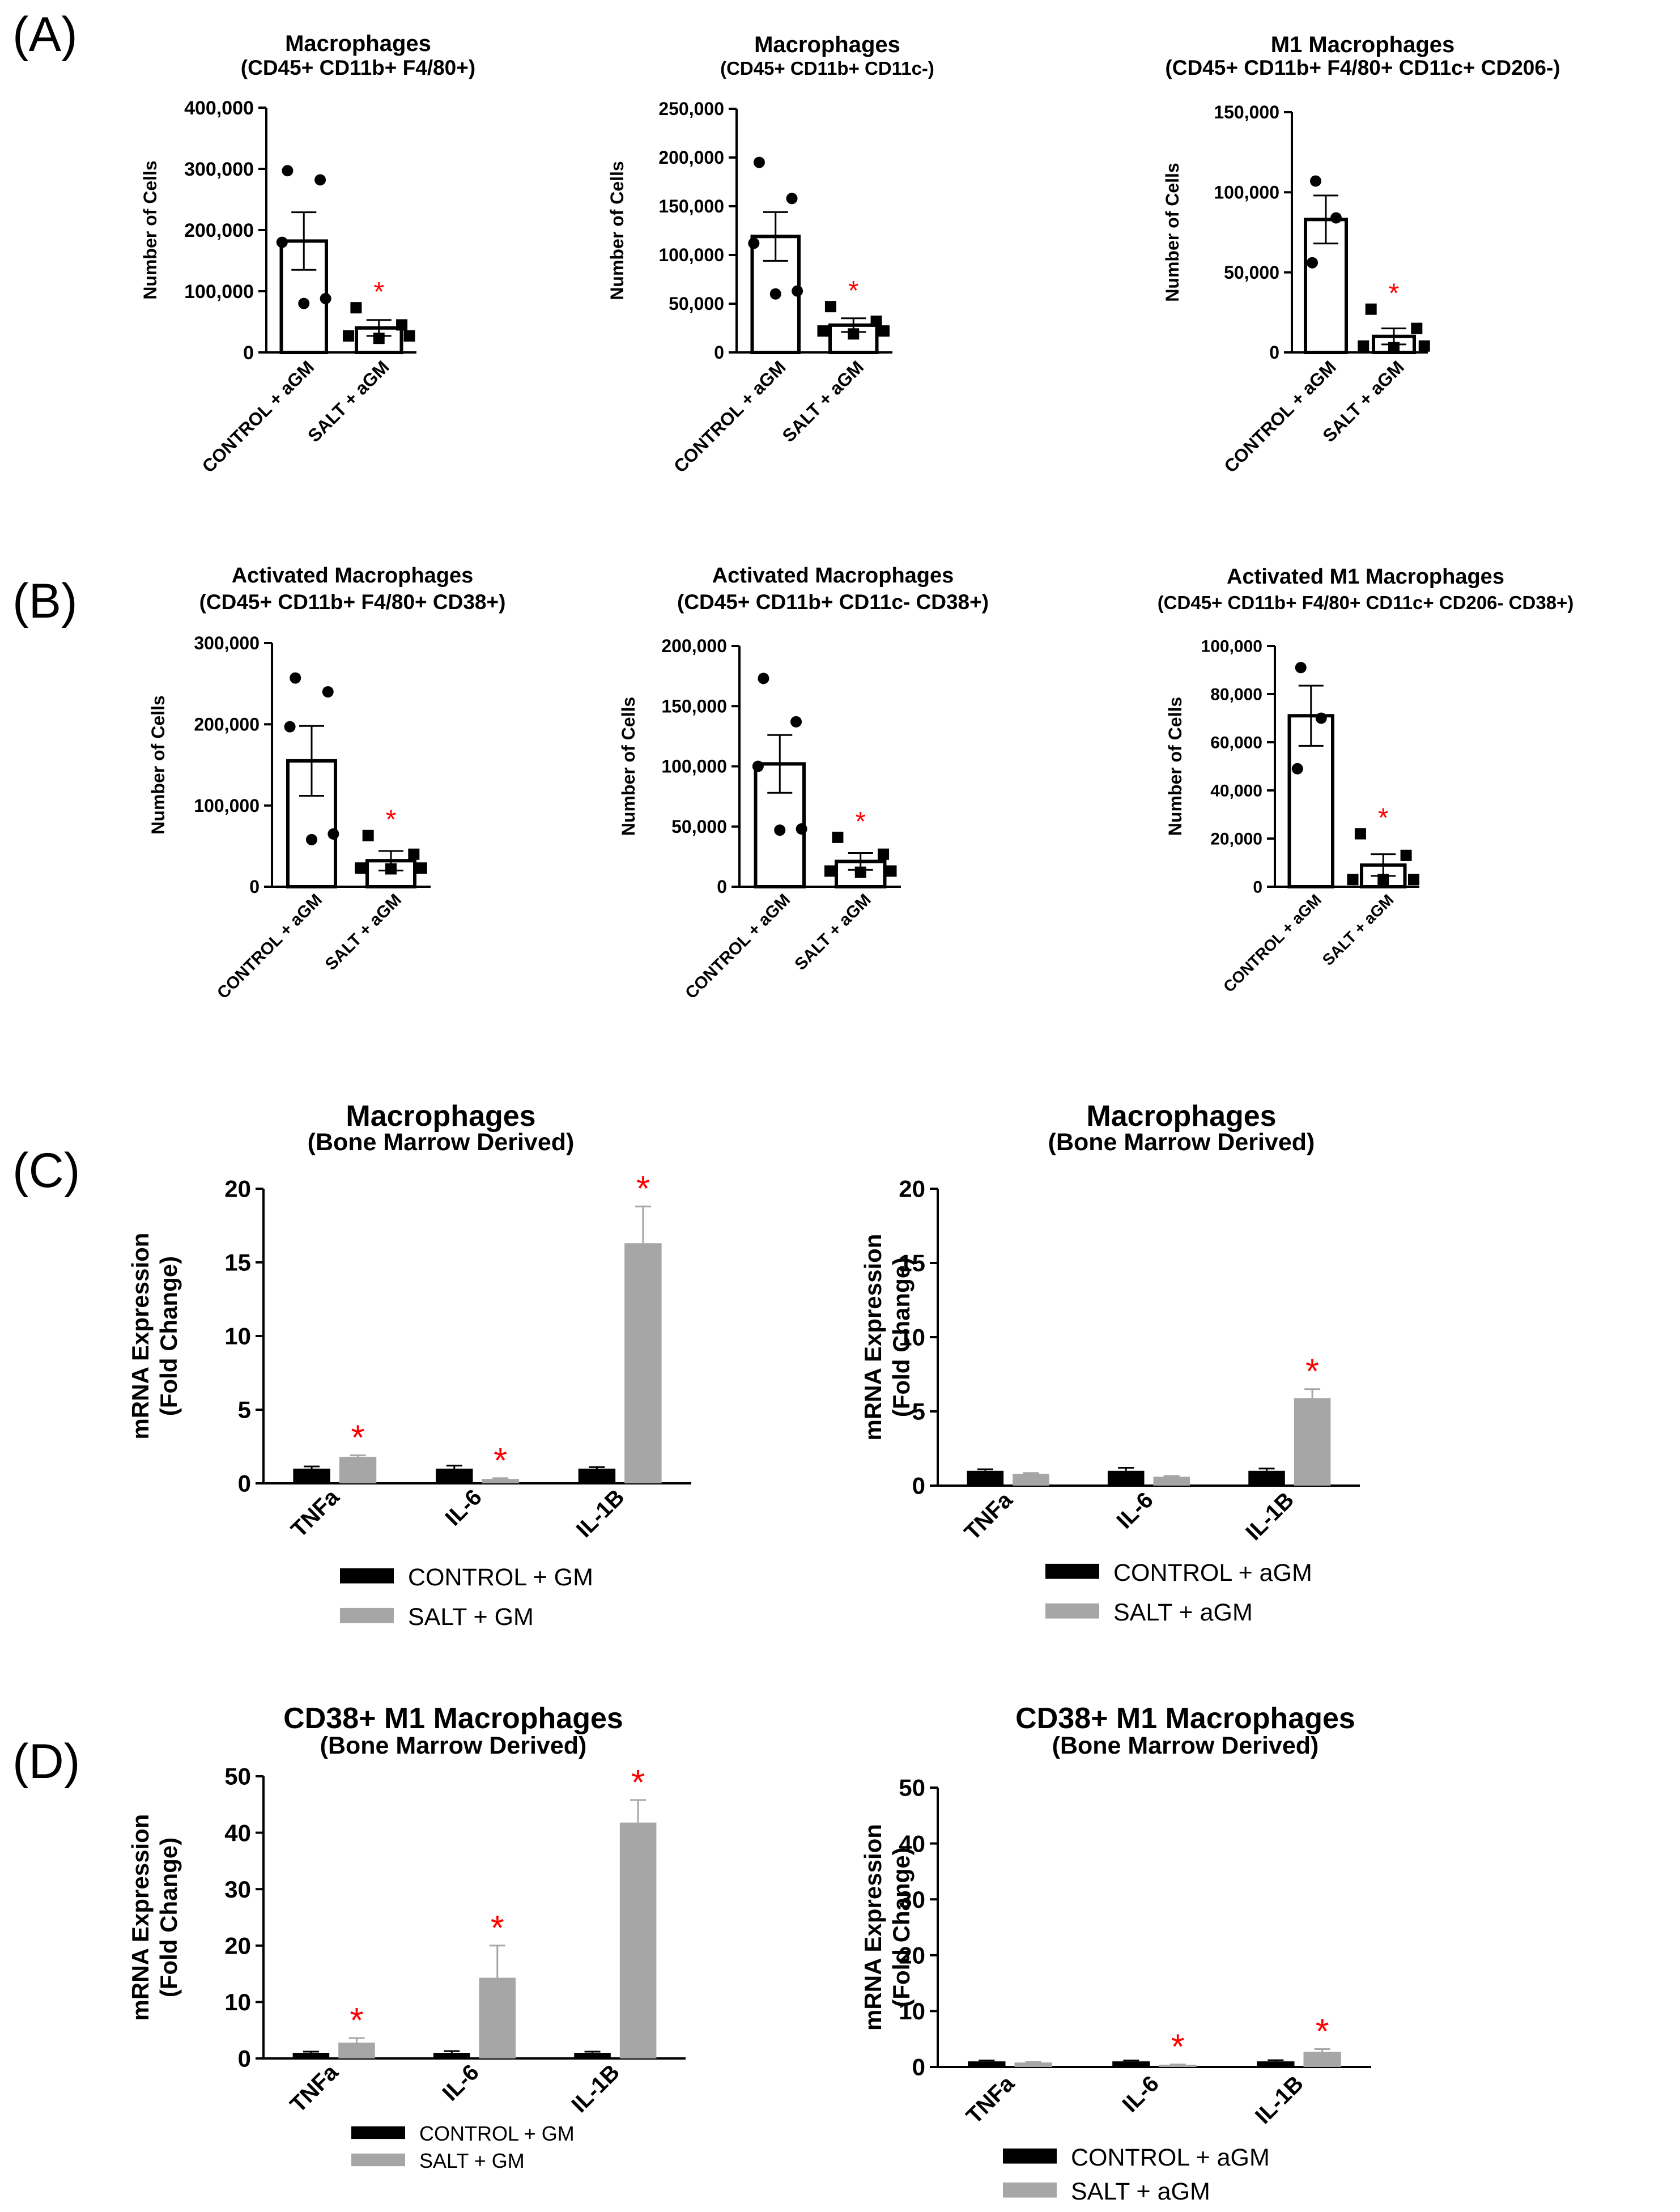  What do you see at coordinates (1236, 695) in the screenshot?
I see `y-tick-label: 80,000` at bounding box center [1236, 695].